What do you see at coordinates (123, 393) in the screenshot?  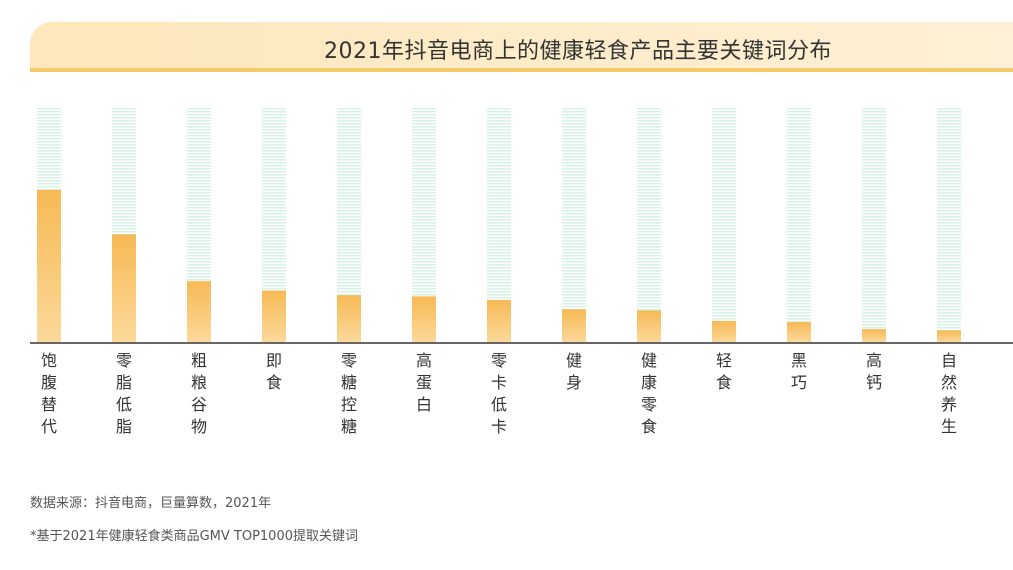 I see `x-tick-label: 零脂低脂` at bounding box center [123, 393].